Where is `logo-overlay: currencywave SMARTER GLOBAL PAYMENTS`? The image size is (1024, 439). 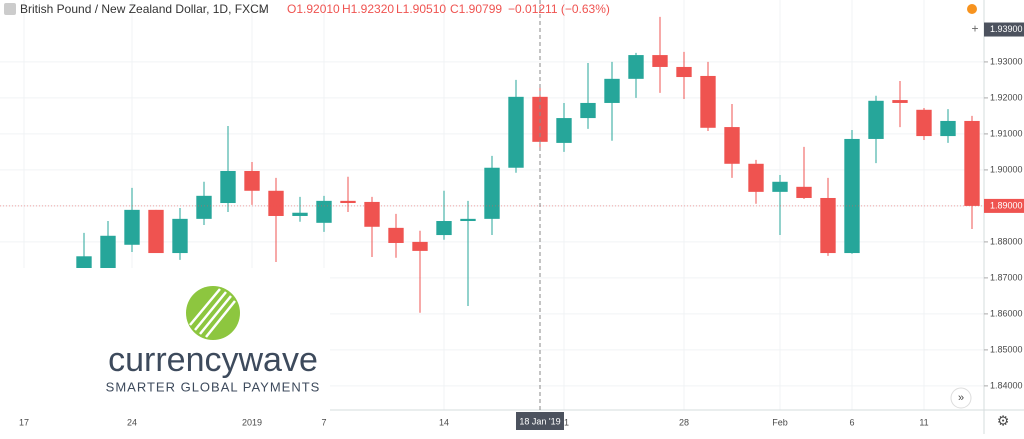
logo-overlay: currencywave SMARTER GLOBAL PAYMENTS is located at coordinates (165, 341).